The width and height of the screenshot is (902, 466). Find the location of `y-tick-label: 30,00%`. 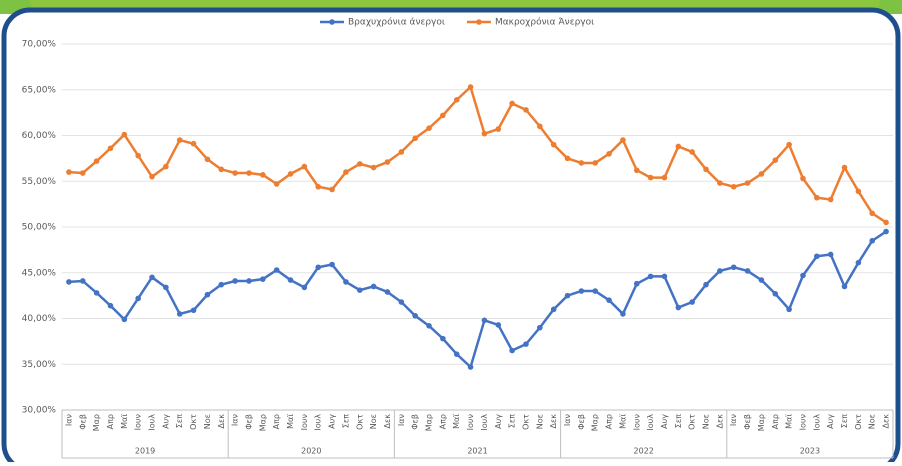

y-tick-label: 30,00% is located at coordinates (39, 411).